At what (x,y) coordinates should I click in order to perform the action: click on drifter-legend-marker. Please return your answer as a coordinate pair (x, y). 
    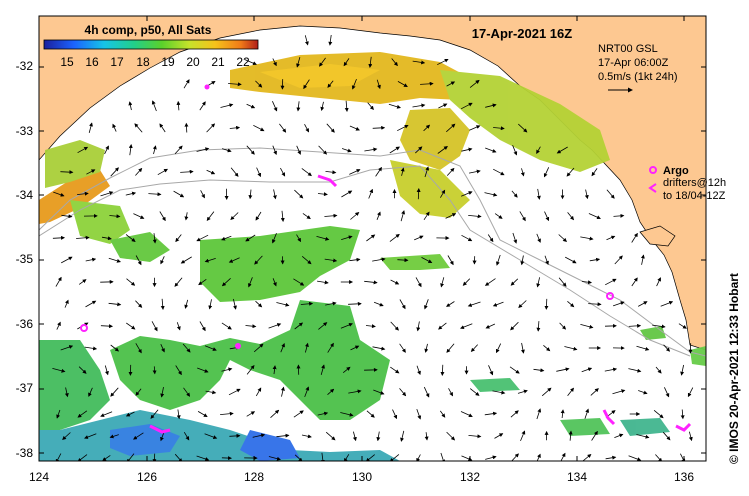
    Looking at the image, I should click on (652, 188).